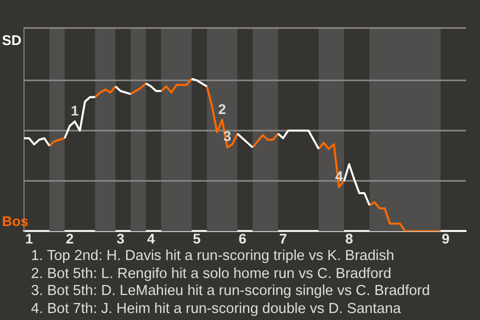 This screenshot has width=480, height=320. I want to click on text: 3. Bot 5th: D. LeMahieu hit a run-scoring single vs C. Bradford, so click(231, 291).